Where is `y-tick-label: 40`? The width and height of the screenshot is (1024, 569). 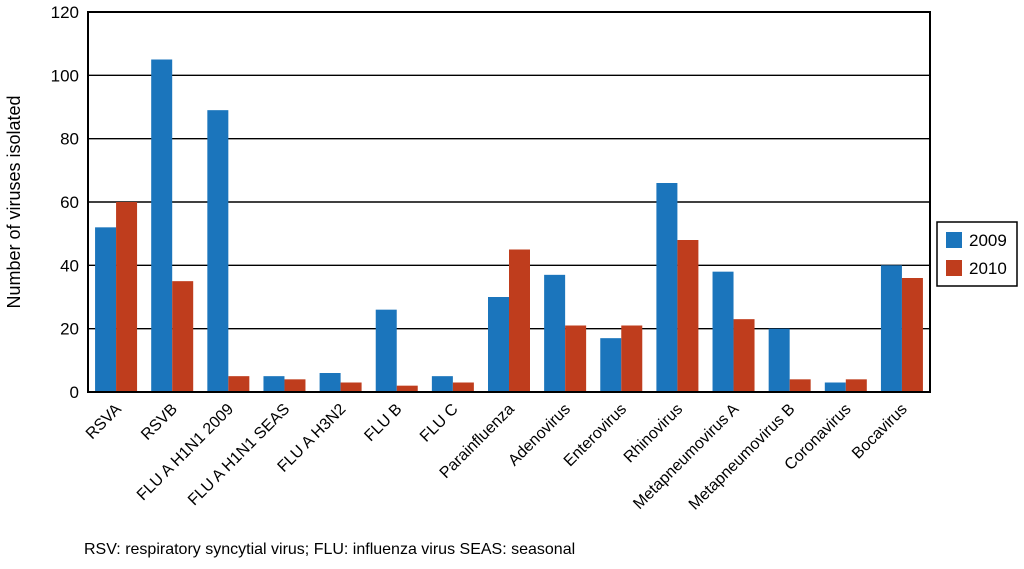
y-tick-label: 40 is located at coordinates (69, 265).